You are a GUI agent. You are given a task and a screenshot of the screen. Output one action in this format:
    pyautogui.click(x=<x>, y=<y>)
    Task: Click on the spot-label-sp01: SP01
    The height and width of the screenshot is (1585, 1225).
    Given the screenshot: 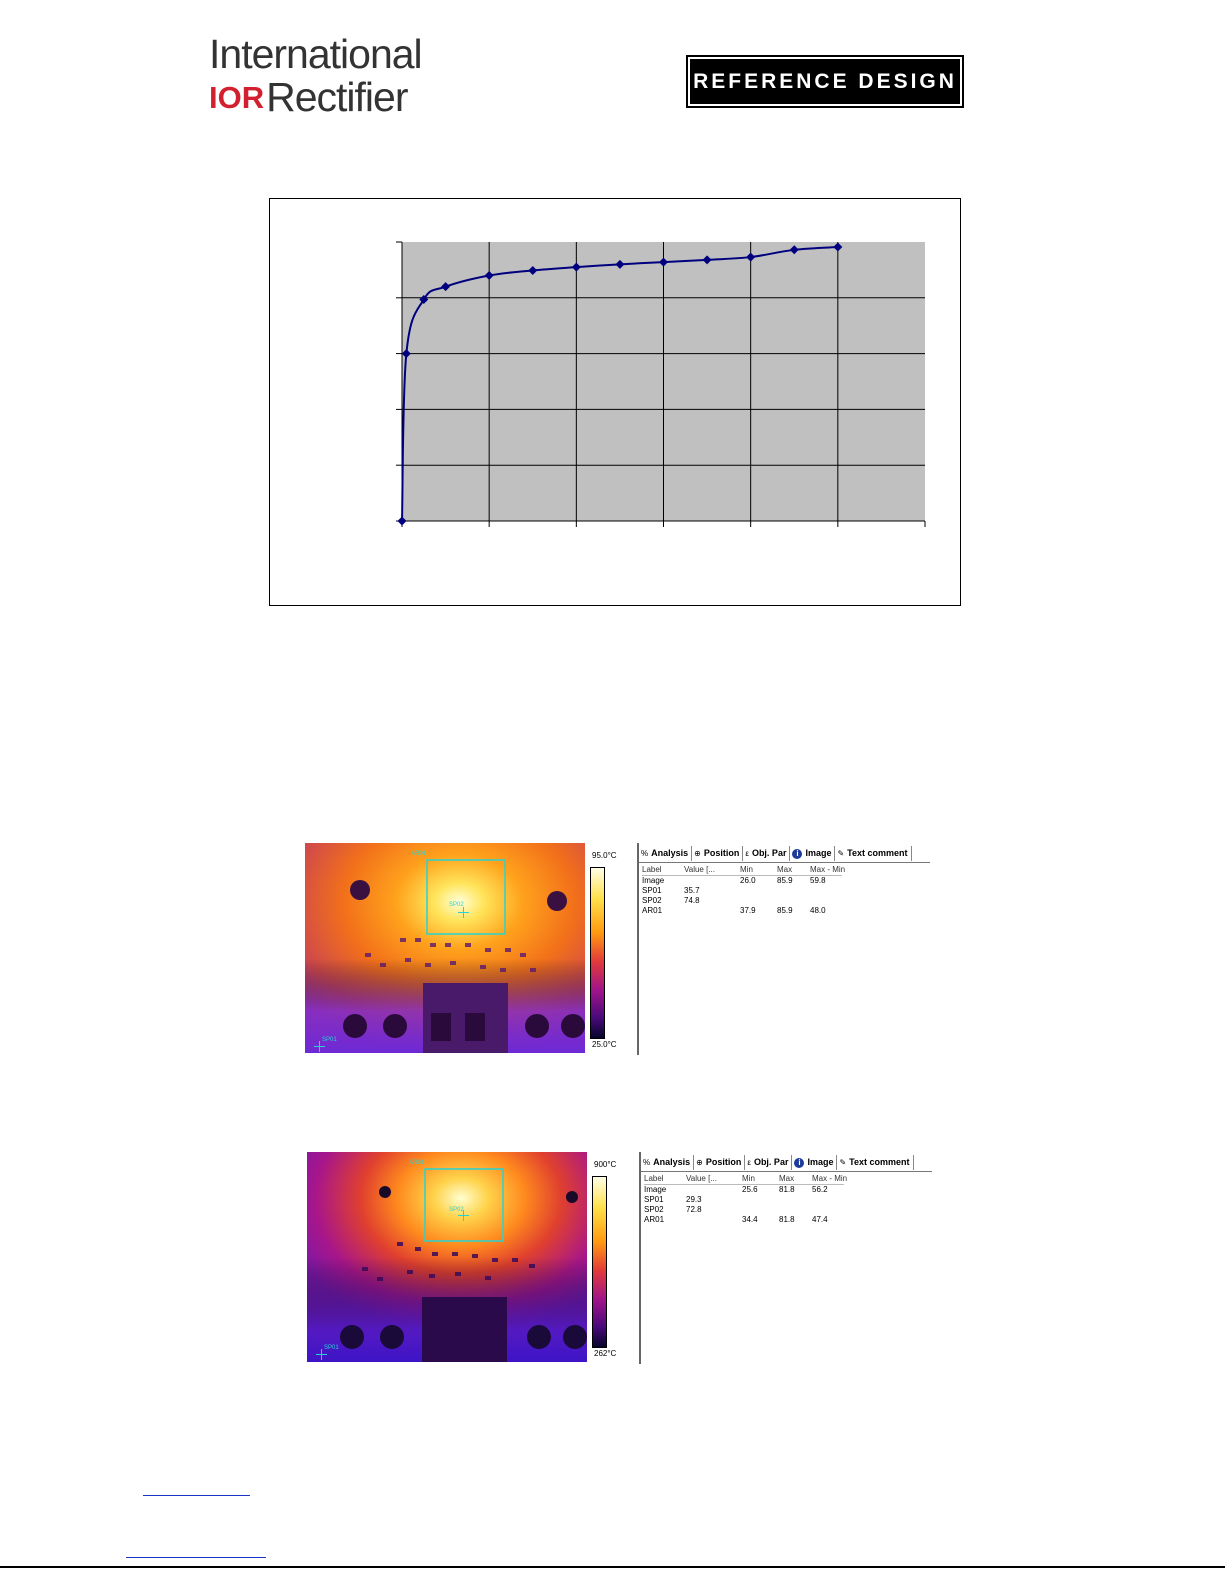 What is the action you would take?
    pyautogui.click(x=329, y=1040)
    